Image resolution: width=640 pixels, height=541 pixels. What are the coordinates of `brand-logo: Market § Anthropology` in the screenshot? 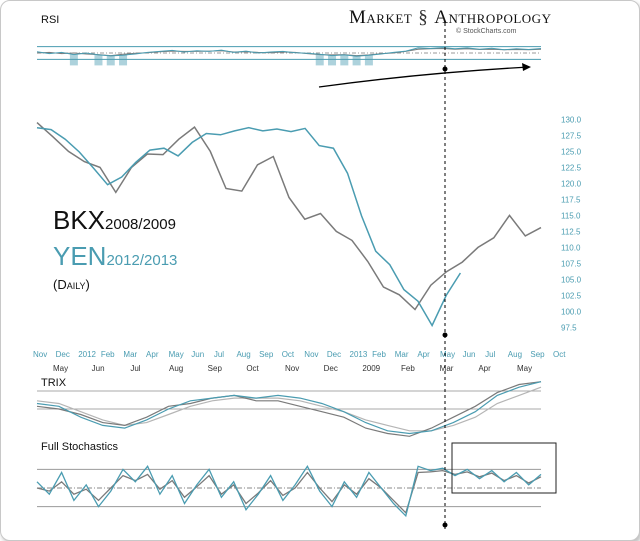 It's located at (450, 18).